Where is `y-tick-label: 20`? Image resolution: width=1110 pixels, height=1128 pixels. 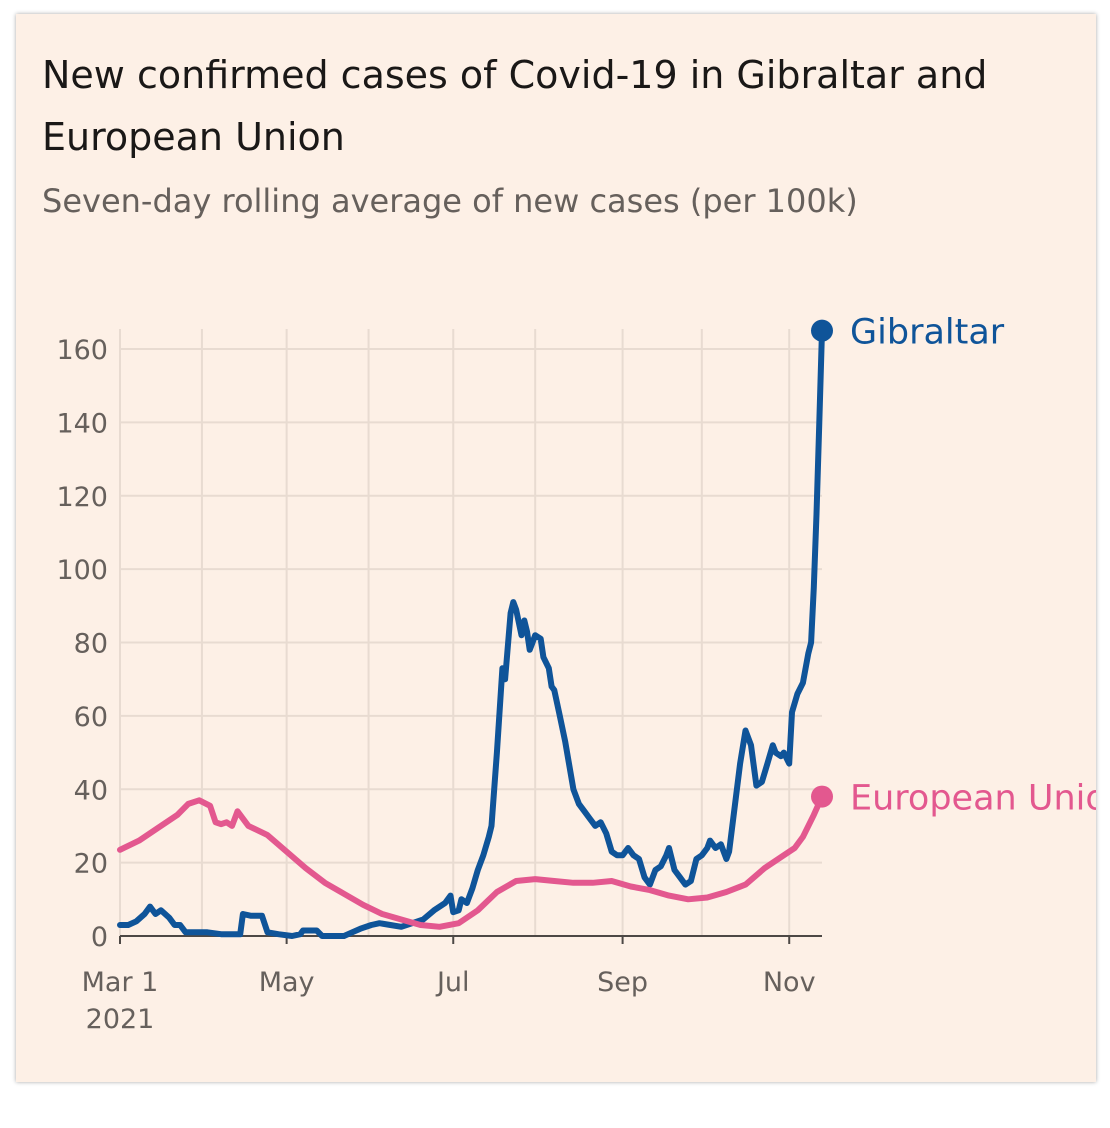
y-tick-label: 20 is located at coordinates (91, 864).